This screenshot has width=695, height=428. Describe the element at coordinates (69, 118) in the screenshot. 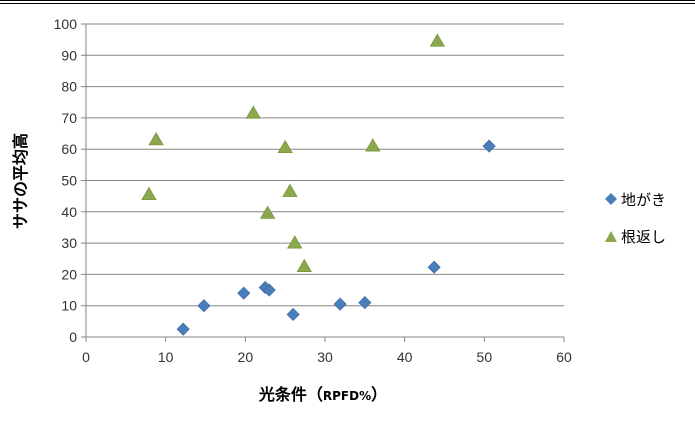

I see `y-tick-label: 70` at that location.